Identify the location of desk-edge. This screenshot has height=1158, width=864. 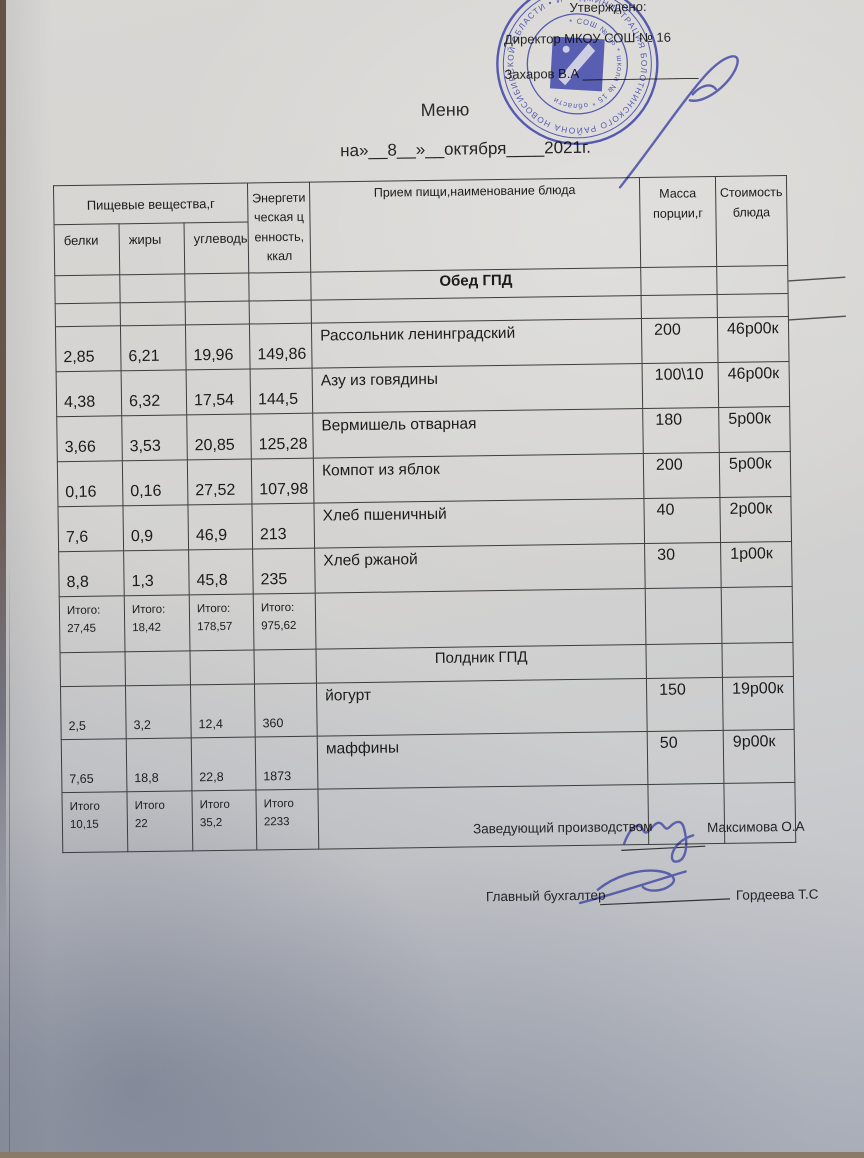
(3, 576).